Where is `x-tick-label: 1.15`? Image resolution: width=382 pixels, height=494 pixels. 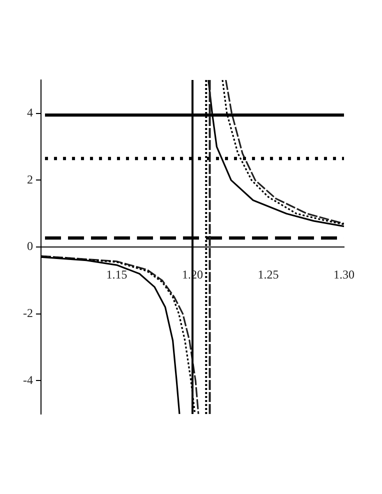
x-tick-label: 1.15 is located at coordinates (117, 274).